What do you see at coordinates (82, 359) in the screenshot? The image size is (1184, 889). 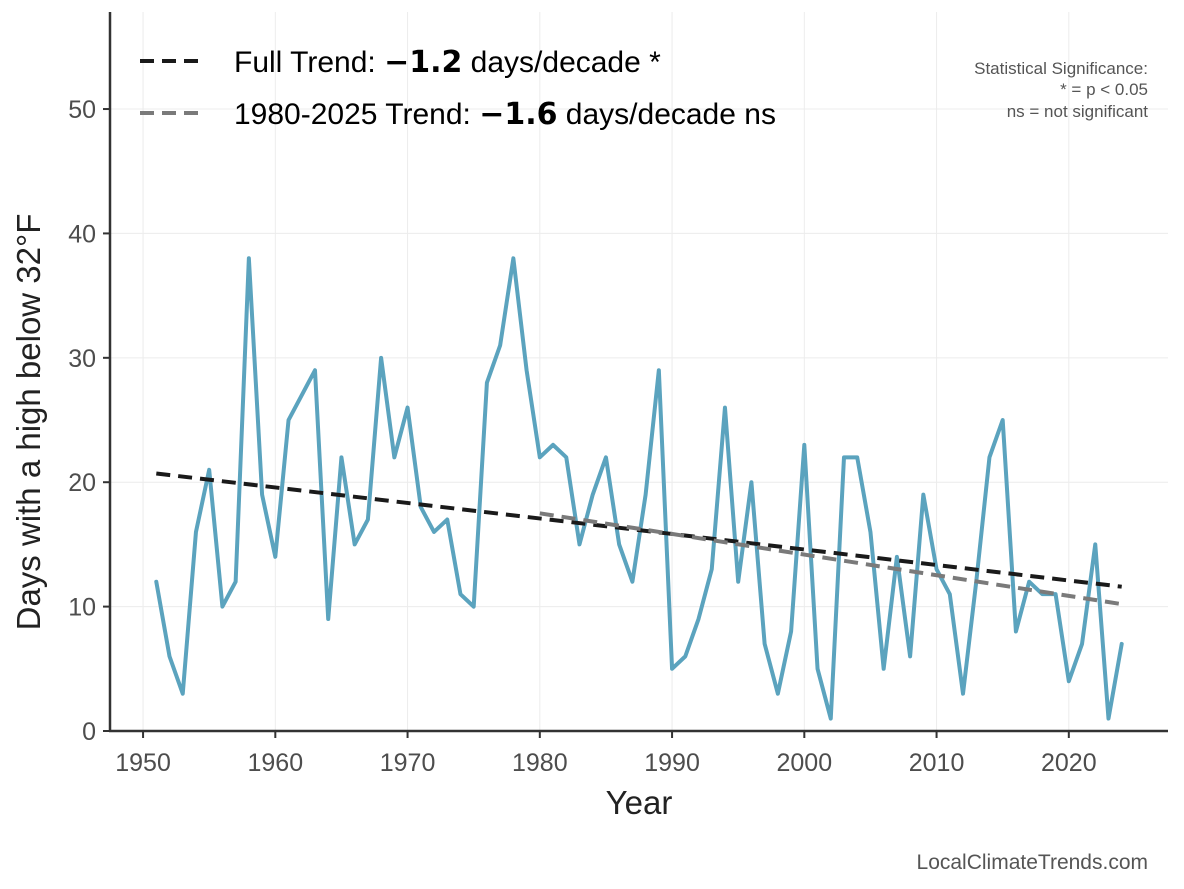 I see `y-tick-label: 30` at bounding box center [82, 359].